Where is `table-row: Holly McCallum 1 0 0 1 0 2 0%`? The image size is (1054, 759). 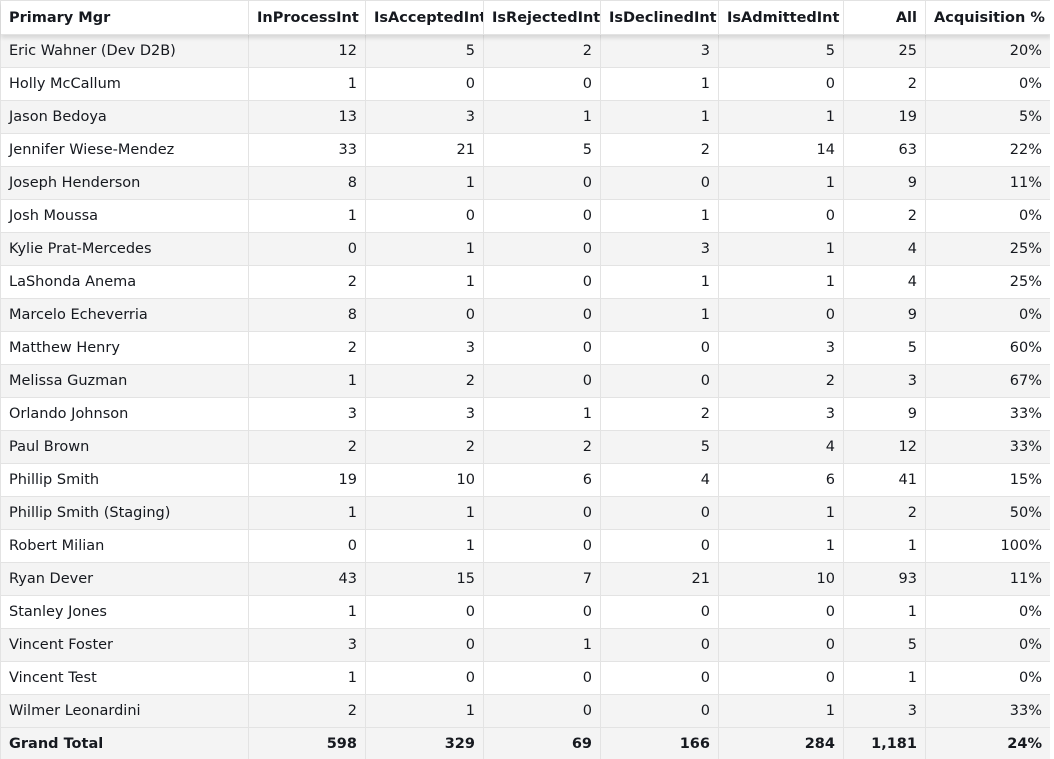
table-row: Holly McCallum 1 0 0 1 0 2 0% is located at coordinates (525, 84).